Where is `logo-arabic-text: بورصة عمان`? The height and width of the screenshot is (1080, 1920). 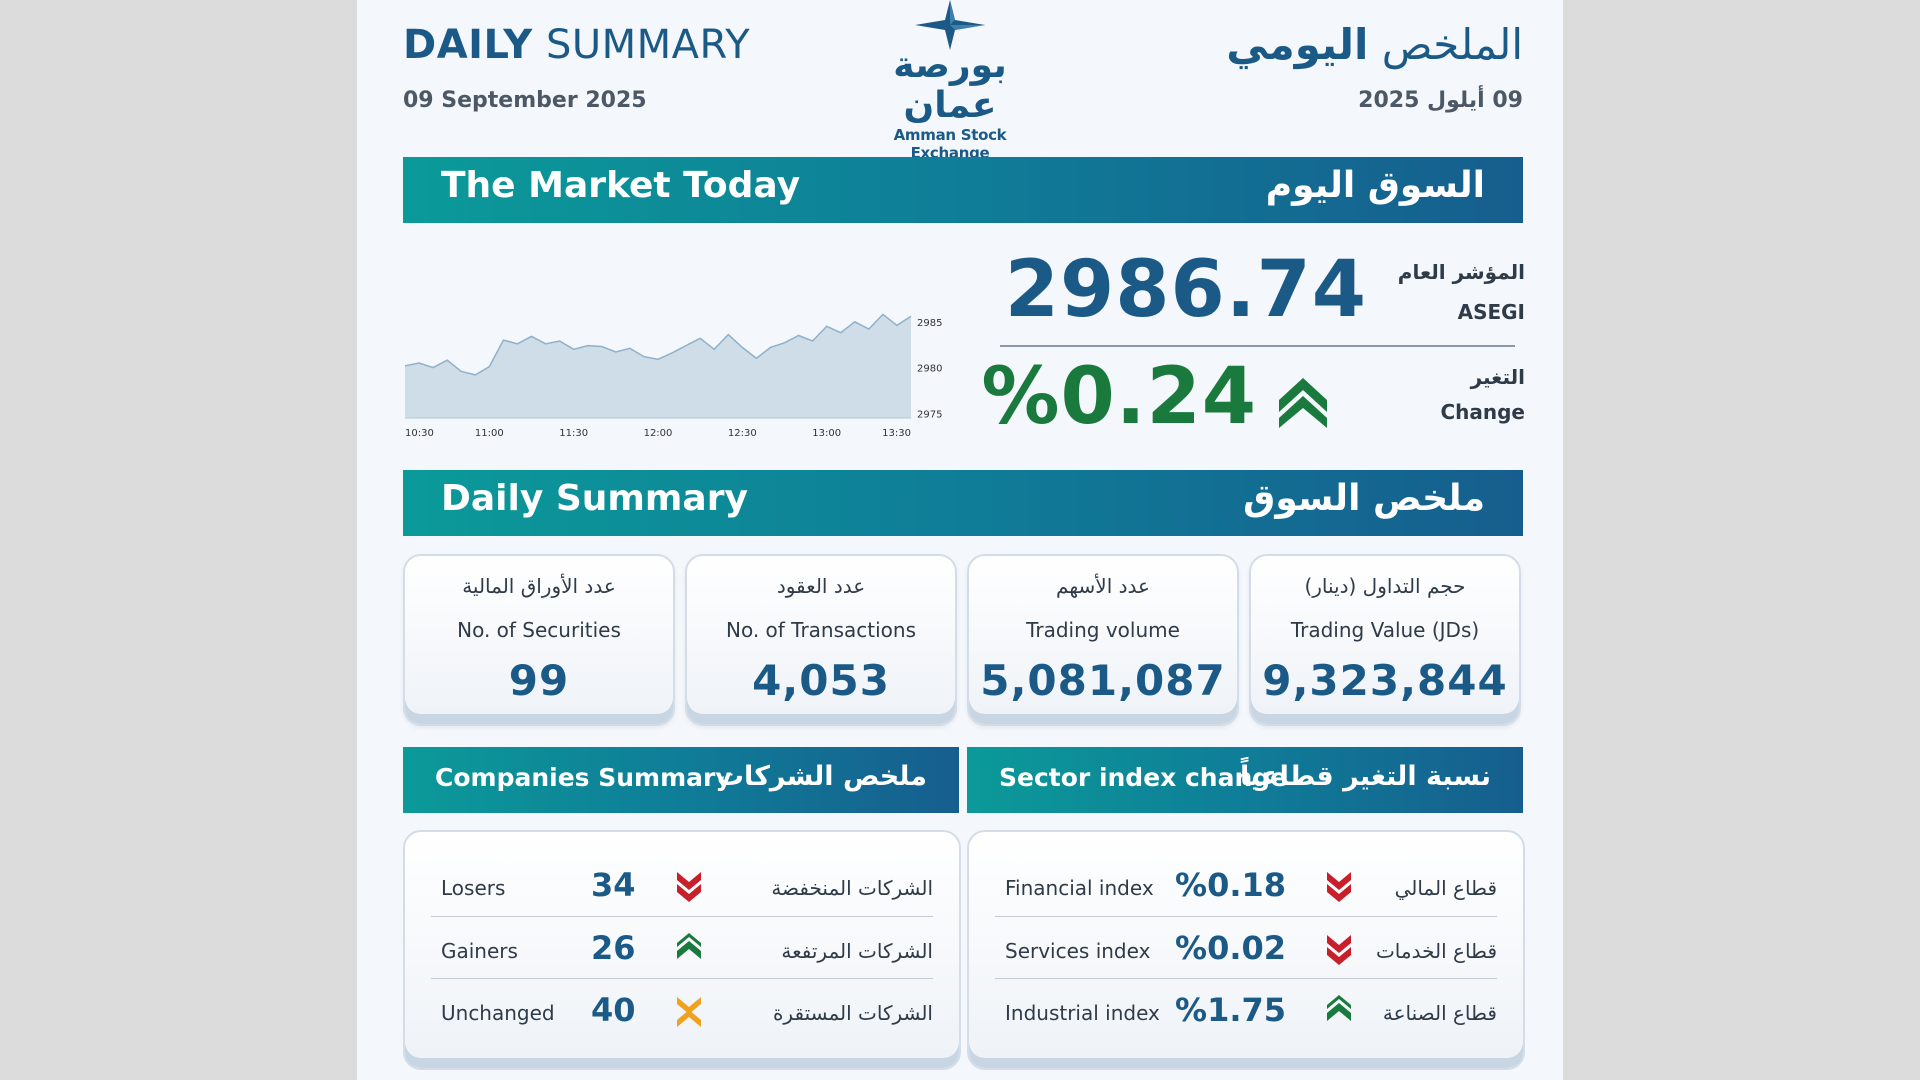
logo-arabic-text: بورصة عمان is located at coordinates (950, 85).